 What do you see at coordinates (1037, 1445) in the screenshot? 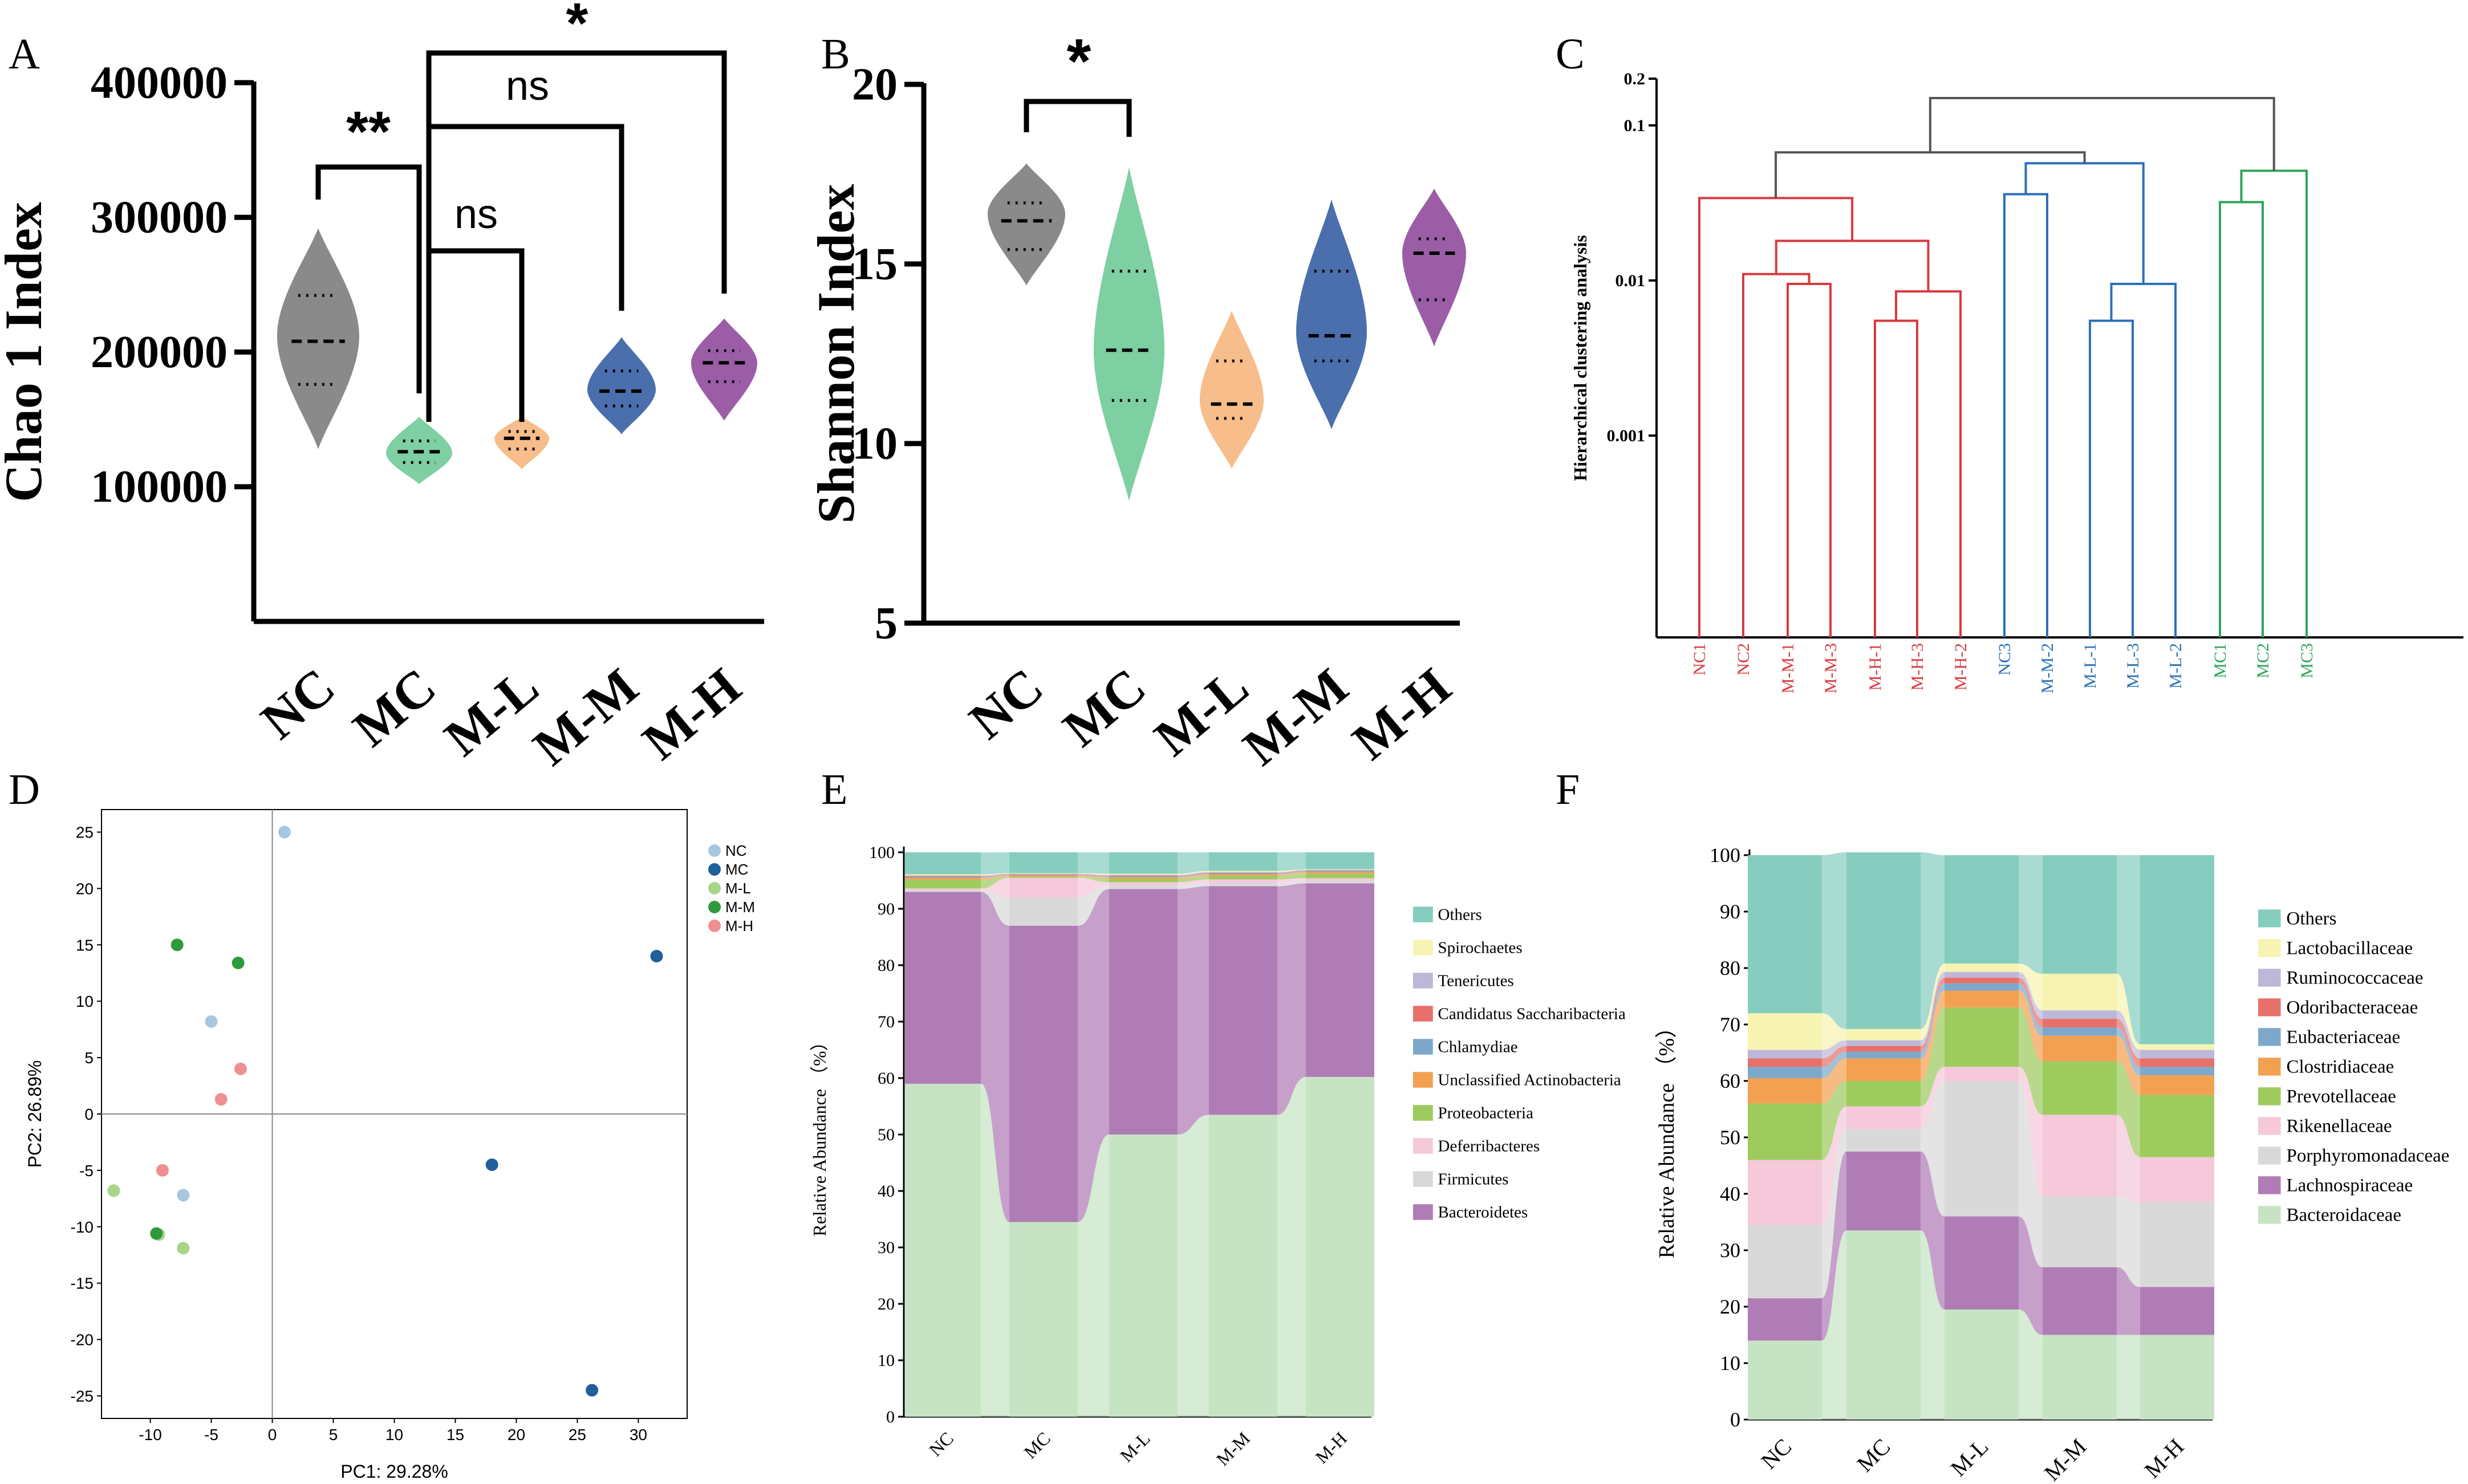
I see `x-tick-label: MC` at bounding box center [1037, 1445].